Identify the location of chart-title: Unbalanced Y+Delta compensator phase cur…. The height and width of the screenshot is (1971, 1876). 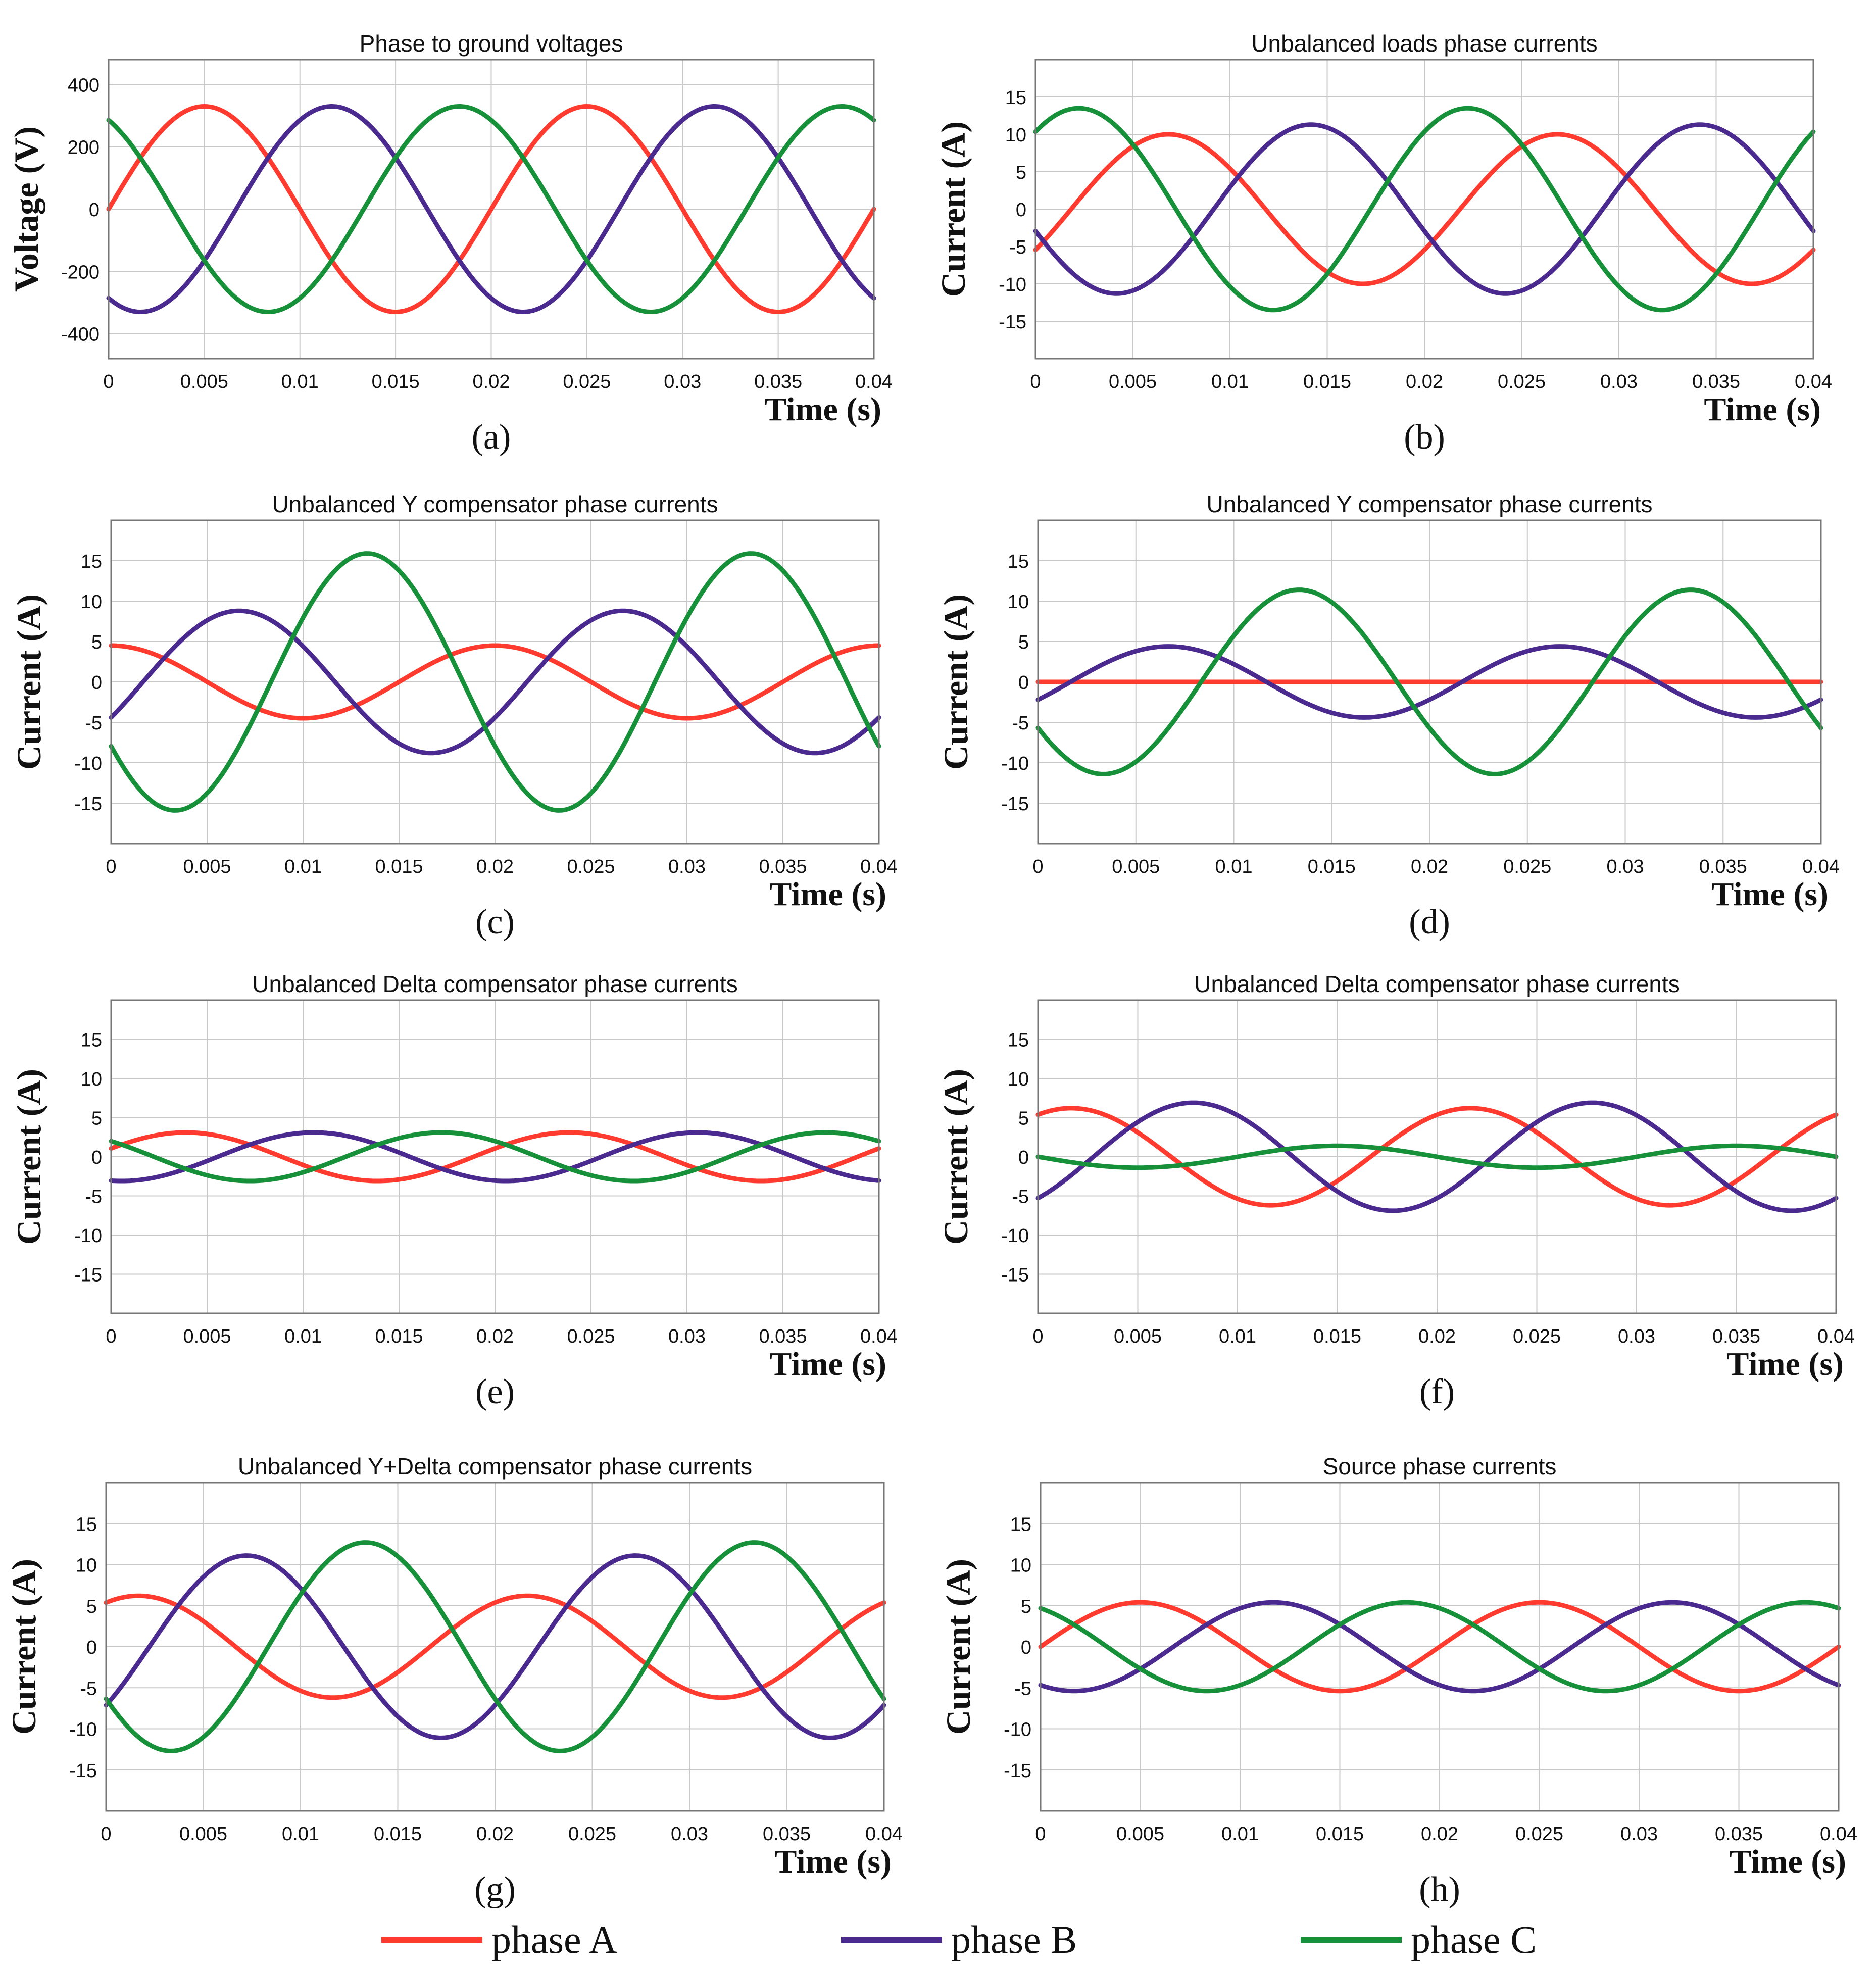
(495, 1466).